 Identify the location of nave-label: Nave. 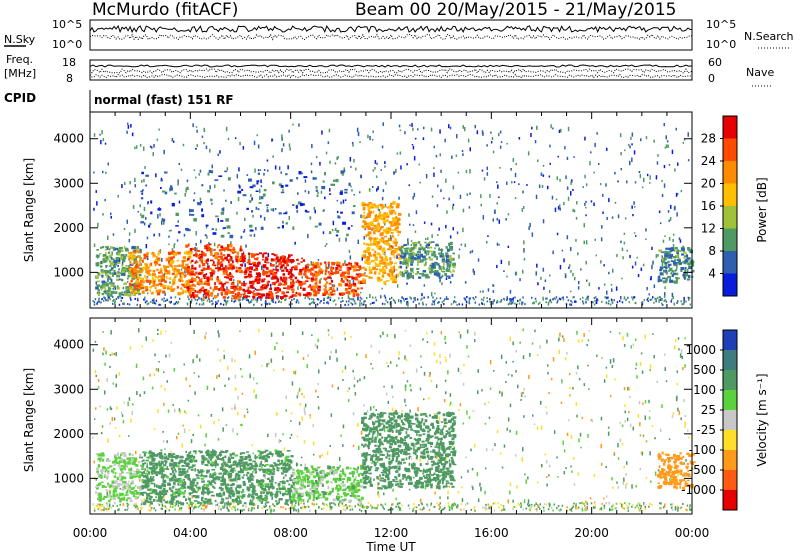
(760, 72).